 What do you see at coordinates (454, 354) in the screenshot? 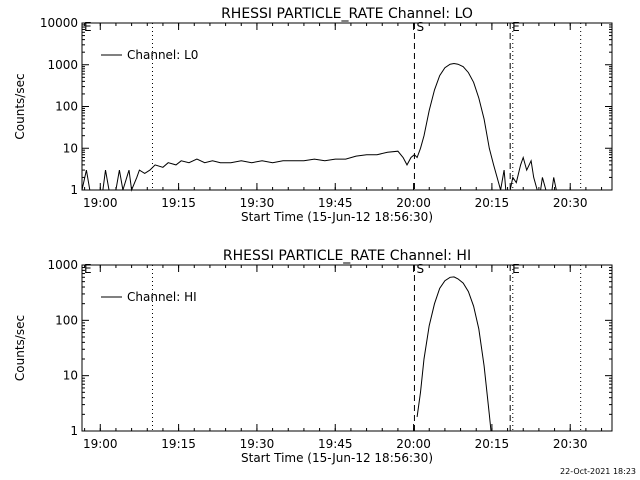
I see `data-series-line` at bounding box center [454, 354].